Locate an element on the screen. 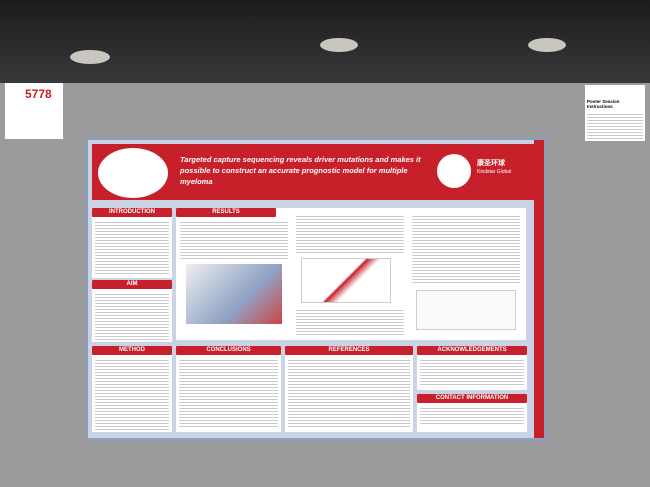 This screenshot has height=487, width=650. contact-box: CONTACT INFORMATION is located at coordinates (472, 413).